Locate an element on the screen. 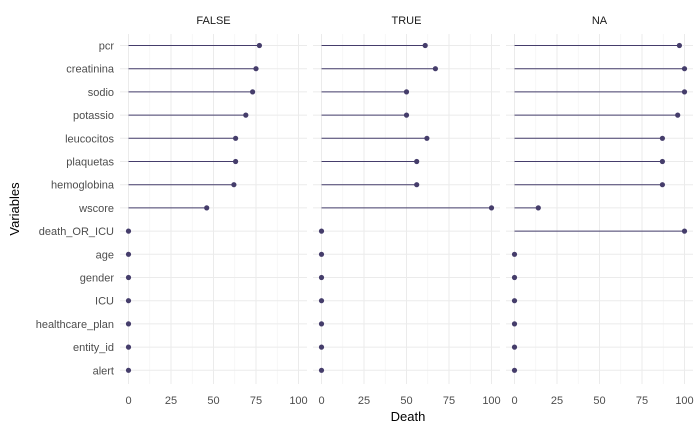 This screenshot has height=432, width=700. y-tick-label-plaquetas: plaquetas is located at coordinates (90, 163).